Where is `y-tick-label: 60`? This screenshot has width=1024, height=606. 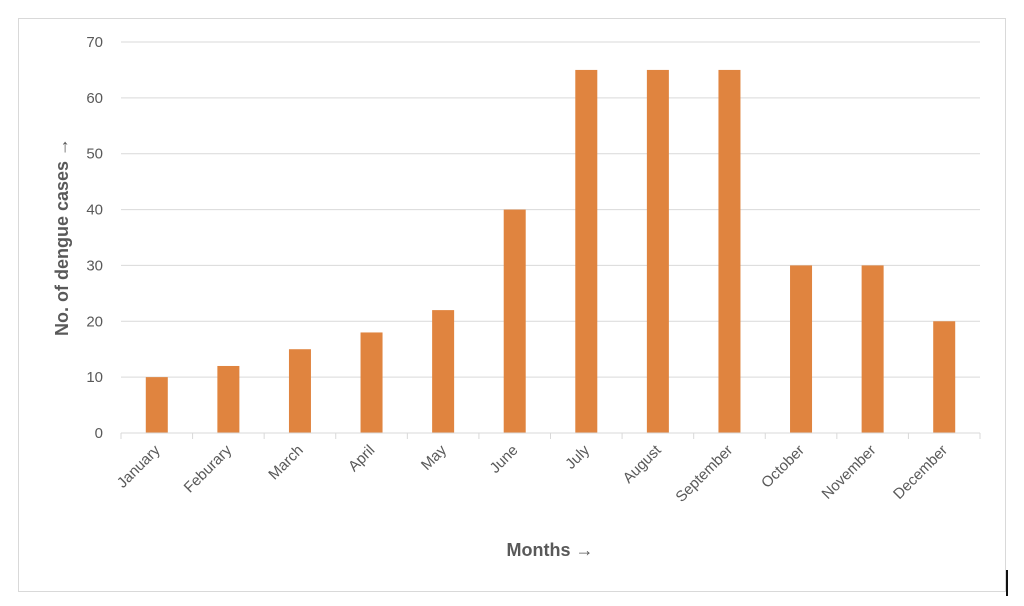
y-tick-label: 60 is located at coordinates (94, 98).